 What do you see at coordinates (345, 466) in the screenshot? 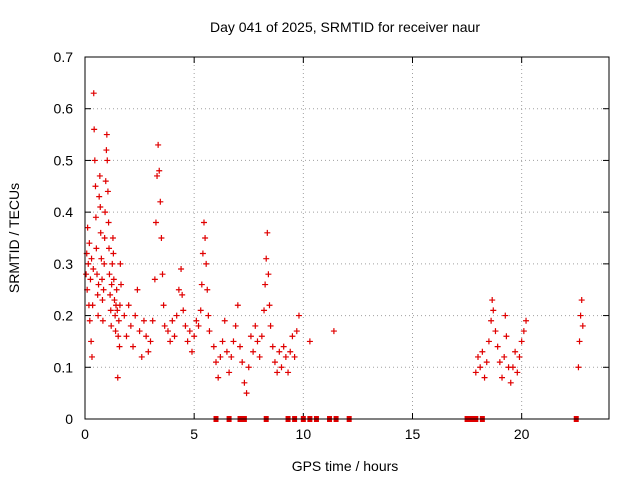
I see `x-axis-label: GPS time / hours` at bounding box center [345, 466].